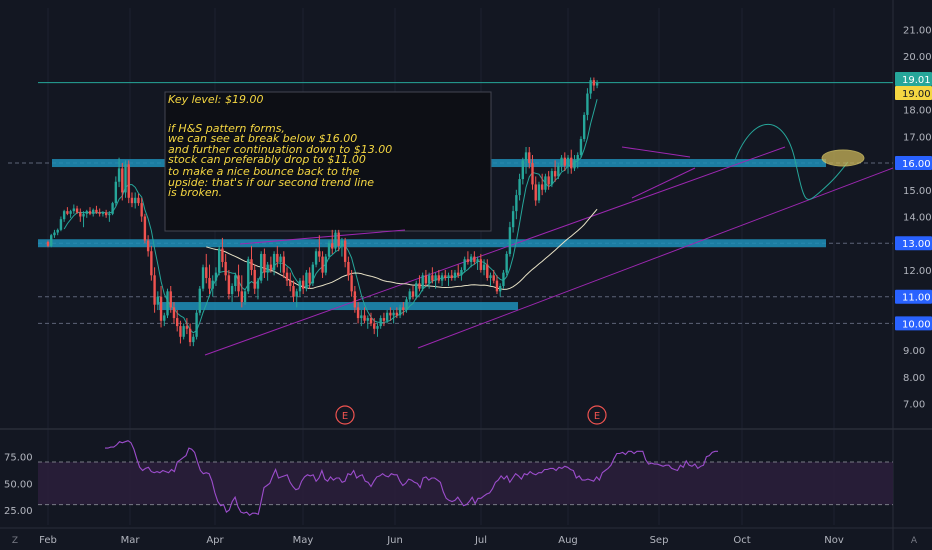 The width and height of the screenshot is (932, 550). I want to click on auto-scale-control, so click(915, 540).